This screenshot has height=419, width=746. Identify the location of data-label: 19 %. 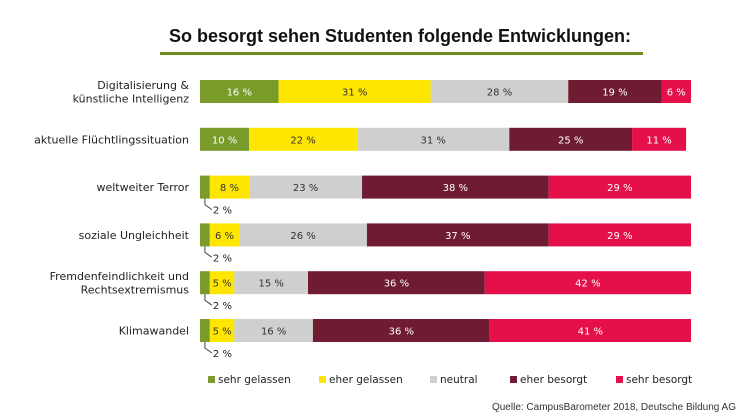
(614, 93).